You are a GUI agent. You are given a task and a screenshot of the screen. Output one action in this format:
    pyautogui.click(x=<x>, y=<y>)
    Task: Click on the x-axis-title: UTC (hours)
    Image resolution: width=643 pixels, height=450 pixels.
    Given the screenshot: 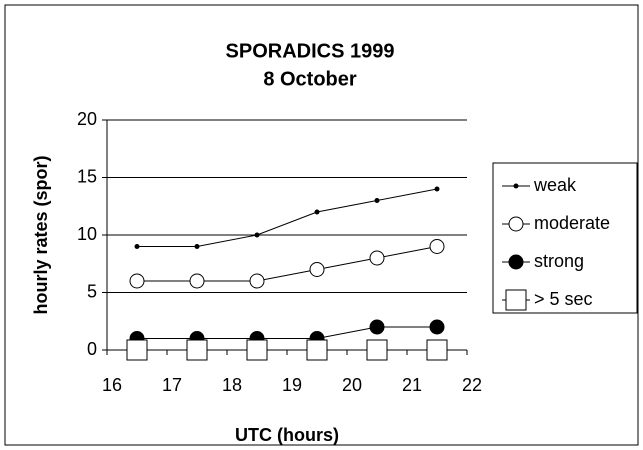 What is the action you would take?
    pyautogui.click(x=287, y=435)
    